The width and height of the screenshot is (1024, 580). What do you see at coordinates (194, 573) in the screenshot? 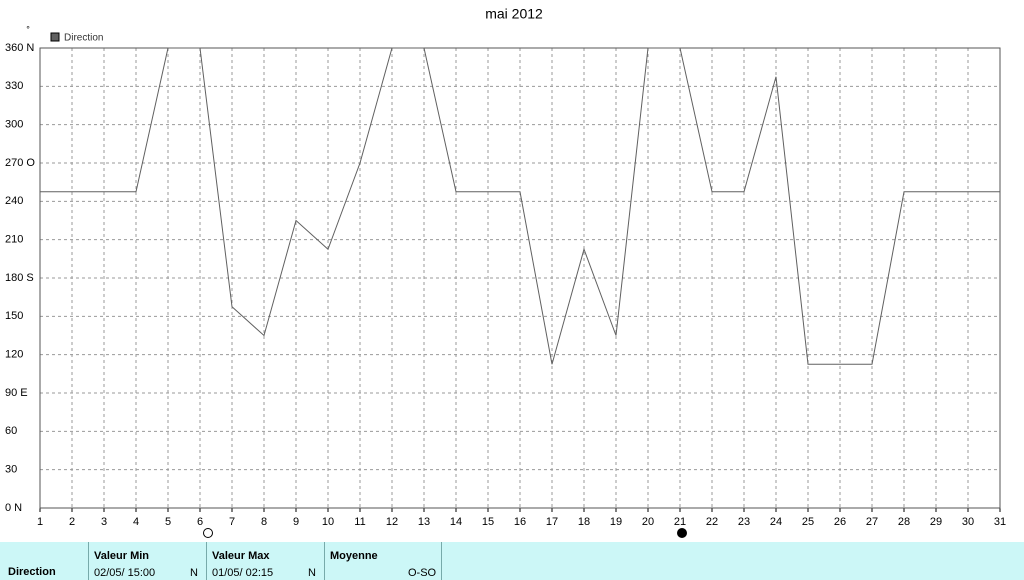
I see `min-dir: N` at bounding box center [194, 573].